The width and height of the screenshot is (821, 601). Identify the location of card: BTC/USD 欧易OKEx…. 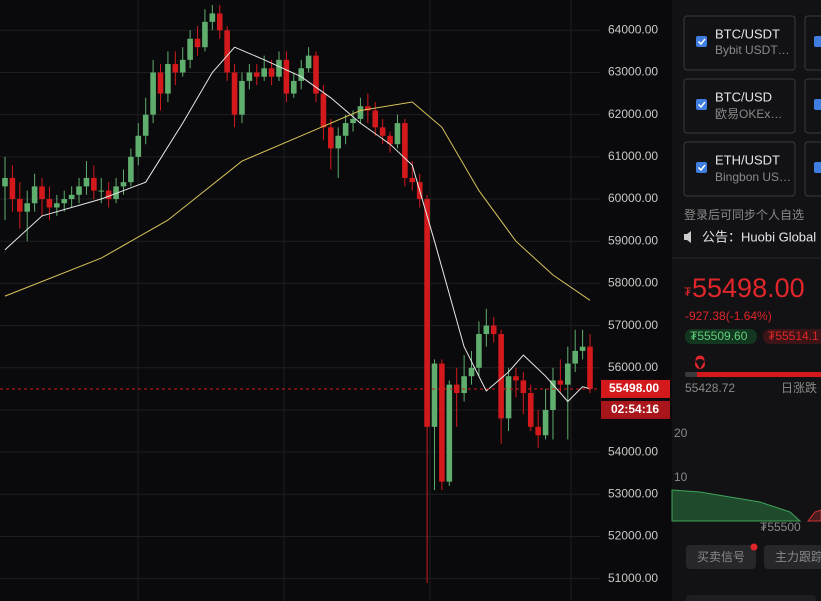
(739, 106).